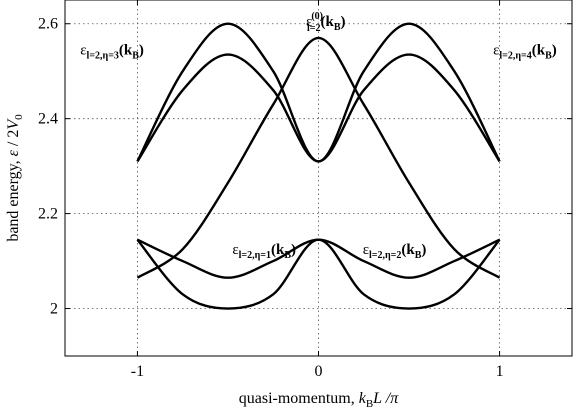  What do you see at coordinates (48, 214) in the screenshot?
I see `y-tick-label: 2.2` at bounding box center [48, 214].